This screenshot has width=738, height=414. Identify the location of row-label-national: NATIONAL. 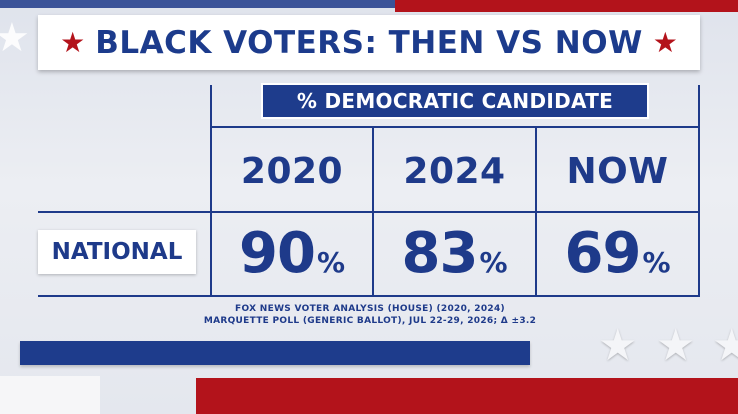
(117, 252).